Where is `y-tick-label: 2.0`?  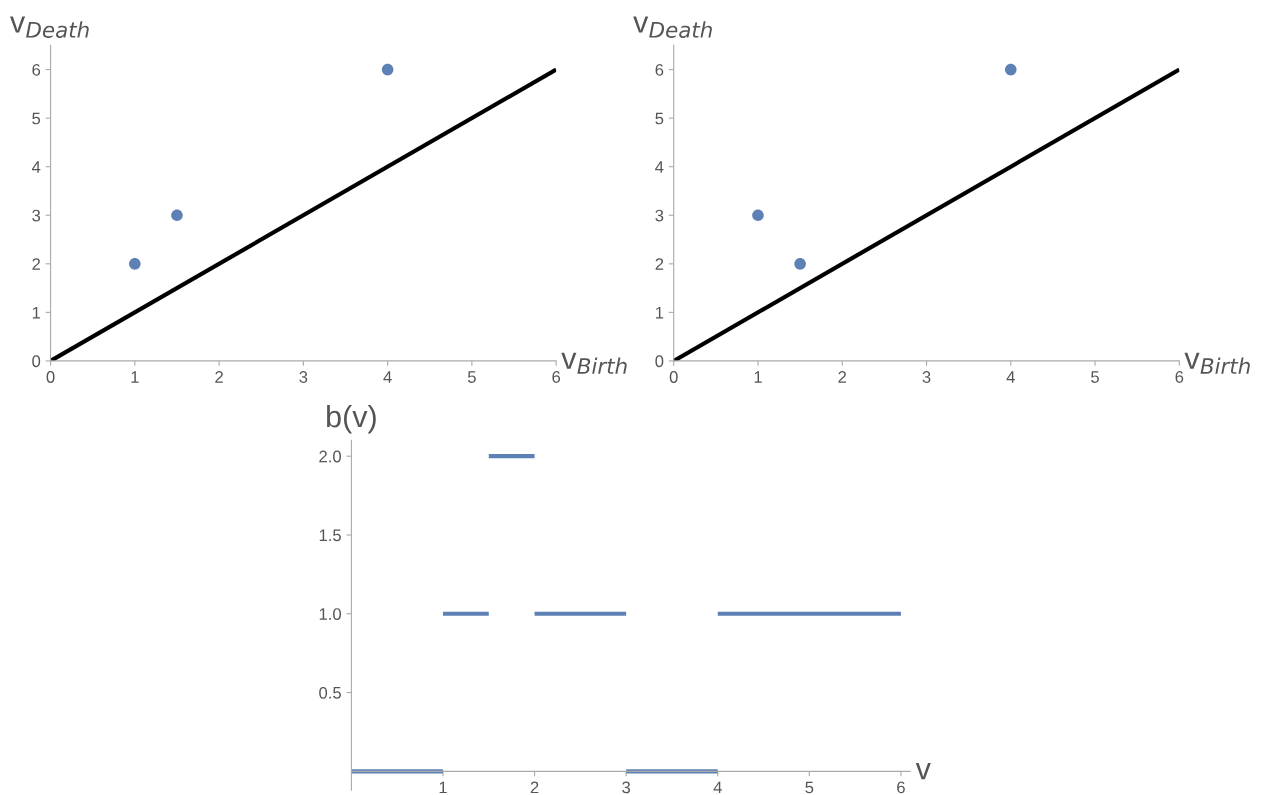 y-tick-label: 2.0 is located at coordinates (330, 456).